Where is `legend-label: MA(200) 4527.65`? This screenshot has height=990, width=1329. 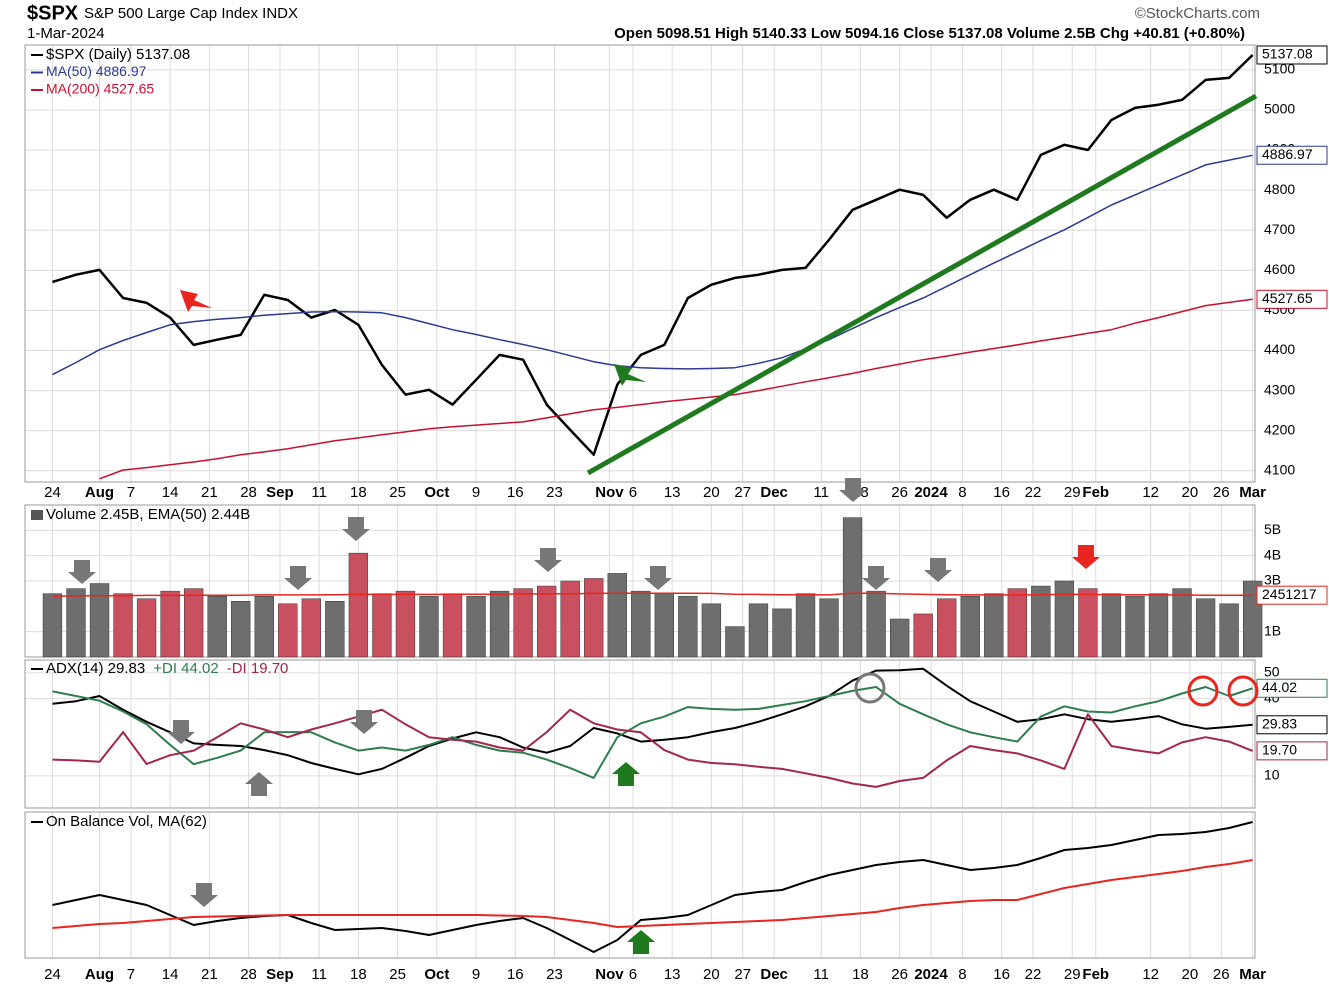 legend-label: MA(200) 4527.65 is located at coordinates (100, 89).